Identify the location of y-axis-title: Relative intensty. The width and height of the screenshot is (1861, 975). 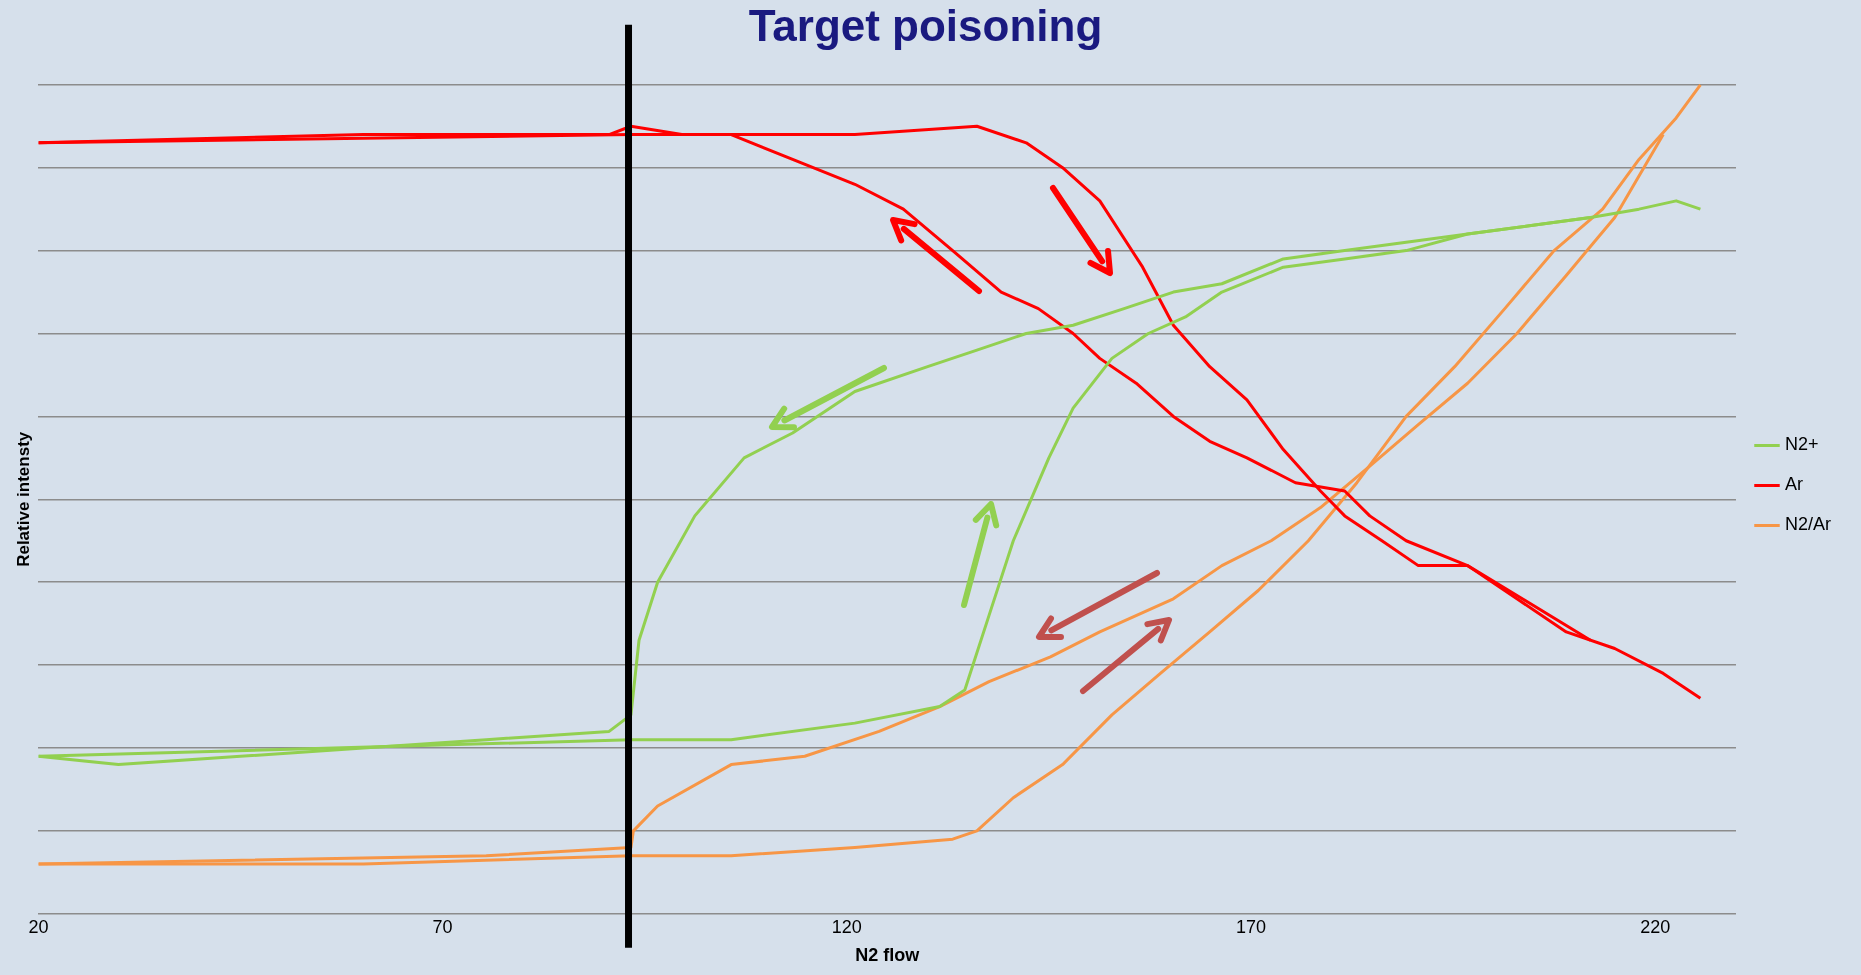
(23, 499).